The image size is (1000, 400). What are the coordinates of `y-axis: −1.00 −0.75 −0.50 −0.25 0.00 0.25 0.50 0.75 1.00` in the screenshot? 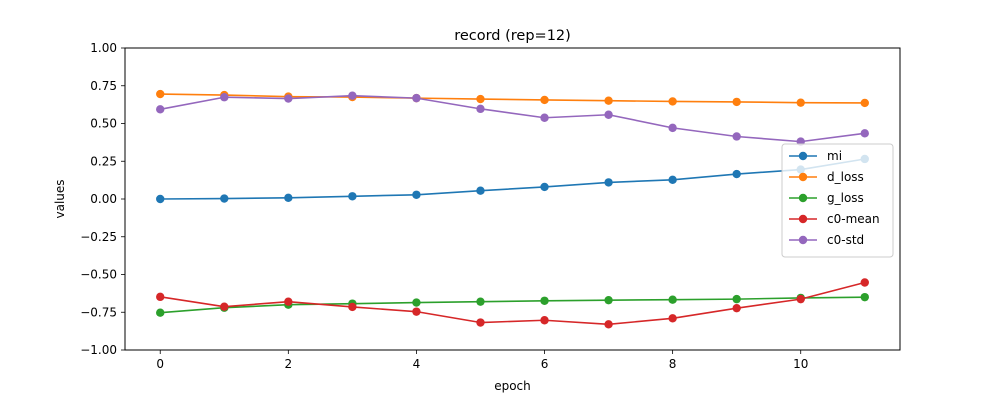 It's located at (102, 199).